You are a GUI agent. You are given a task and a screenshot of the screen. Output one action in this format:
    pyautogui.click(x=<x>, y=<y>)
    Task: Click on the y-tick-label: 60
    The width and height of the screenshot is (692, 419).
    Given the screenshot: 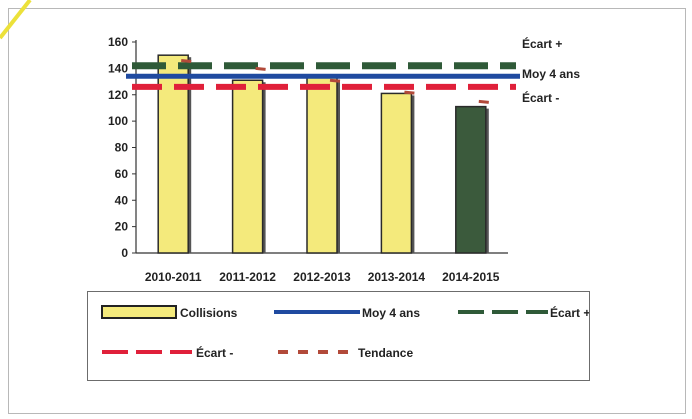 What is the action you would take?
    pyautogui.click(x=122, y=174)
    